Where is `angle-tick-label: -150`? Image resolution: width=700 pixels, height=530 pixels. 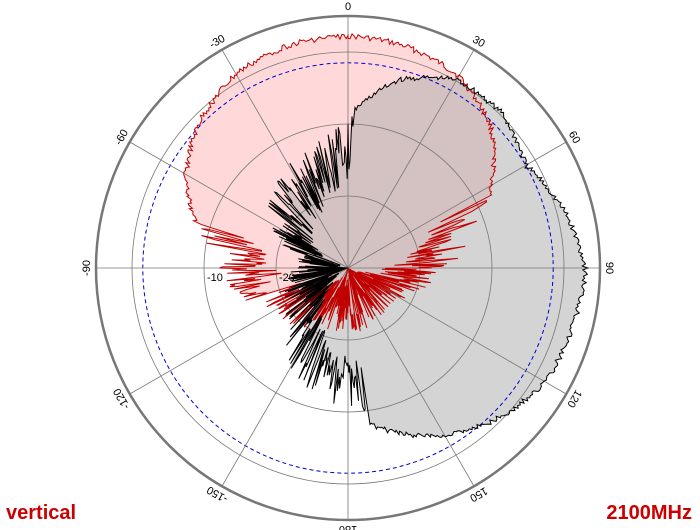
angle-tick-label: -150 is located at coordinates (217, 493).